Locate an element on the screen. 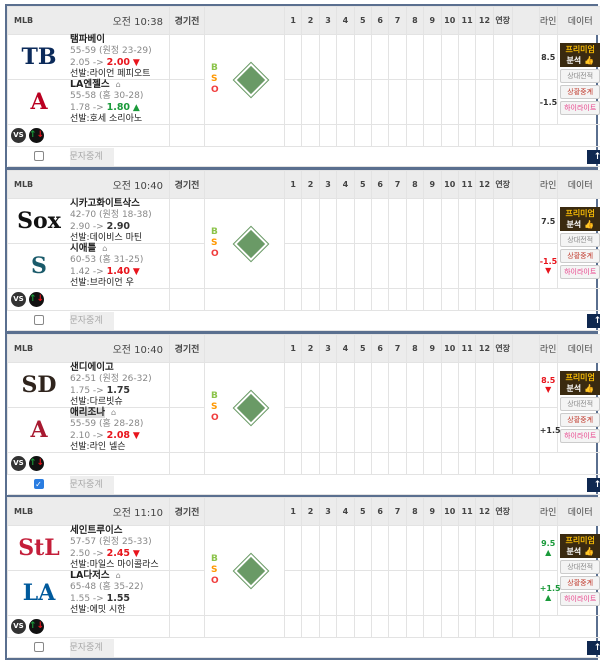 Image resolution: width=600 pixels, height=660 pixels. select-checkbox: ✓ is located at coordinates (39, 484).